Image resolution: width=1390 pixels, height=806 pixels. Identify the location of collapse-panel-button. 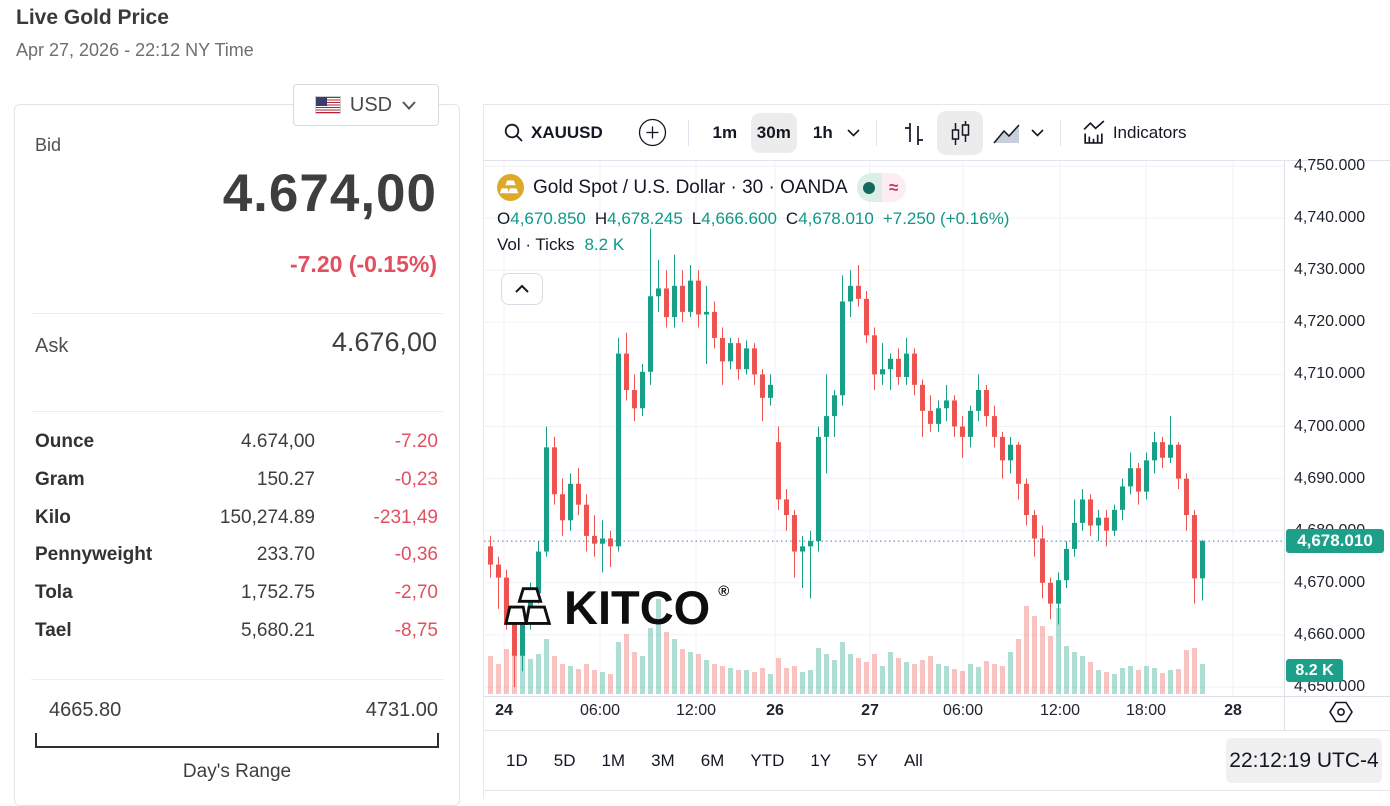
(522, 289).